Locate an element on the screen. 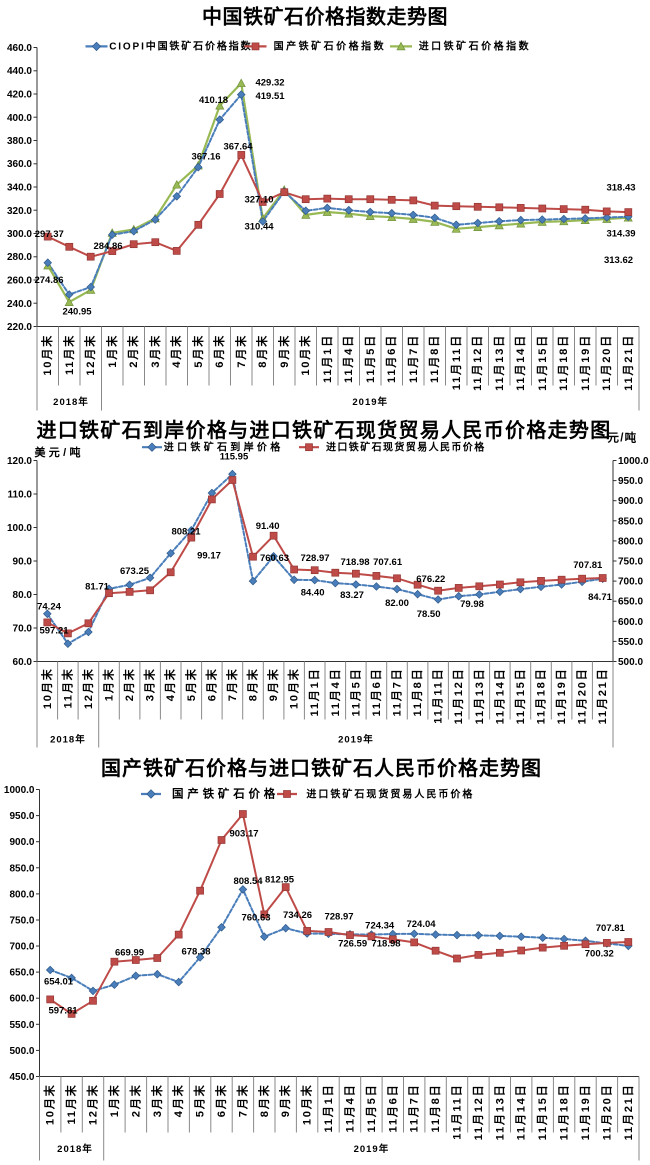  svg-text: 74.24 is located at coordinates (49, 606).